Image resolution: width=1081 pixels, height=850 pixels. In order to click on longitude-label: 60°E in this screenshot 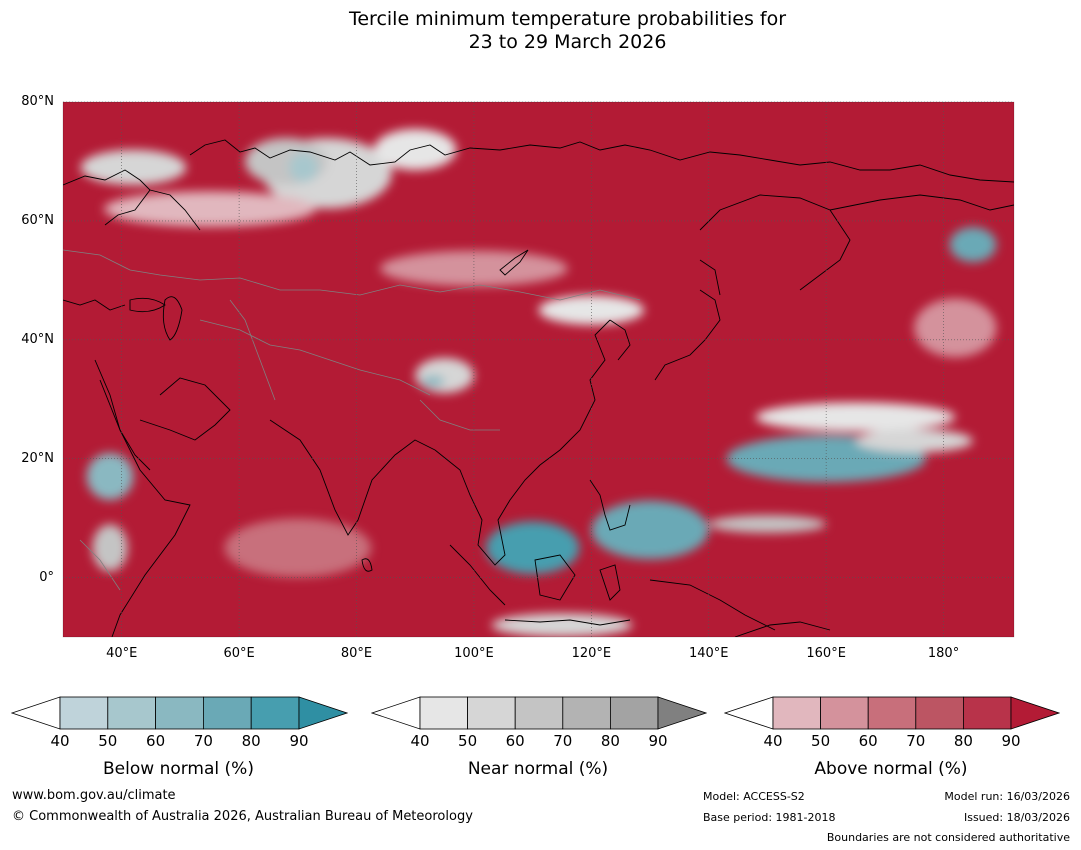, I will do `click(239, 653)`.